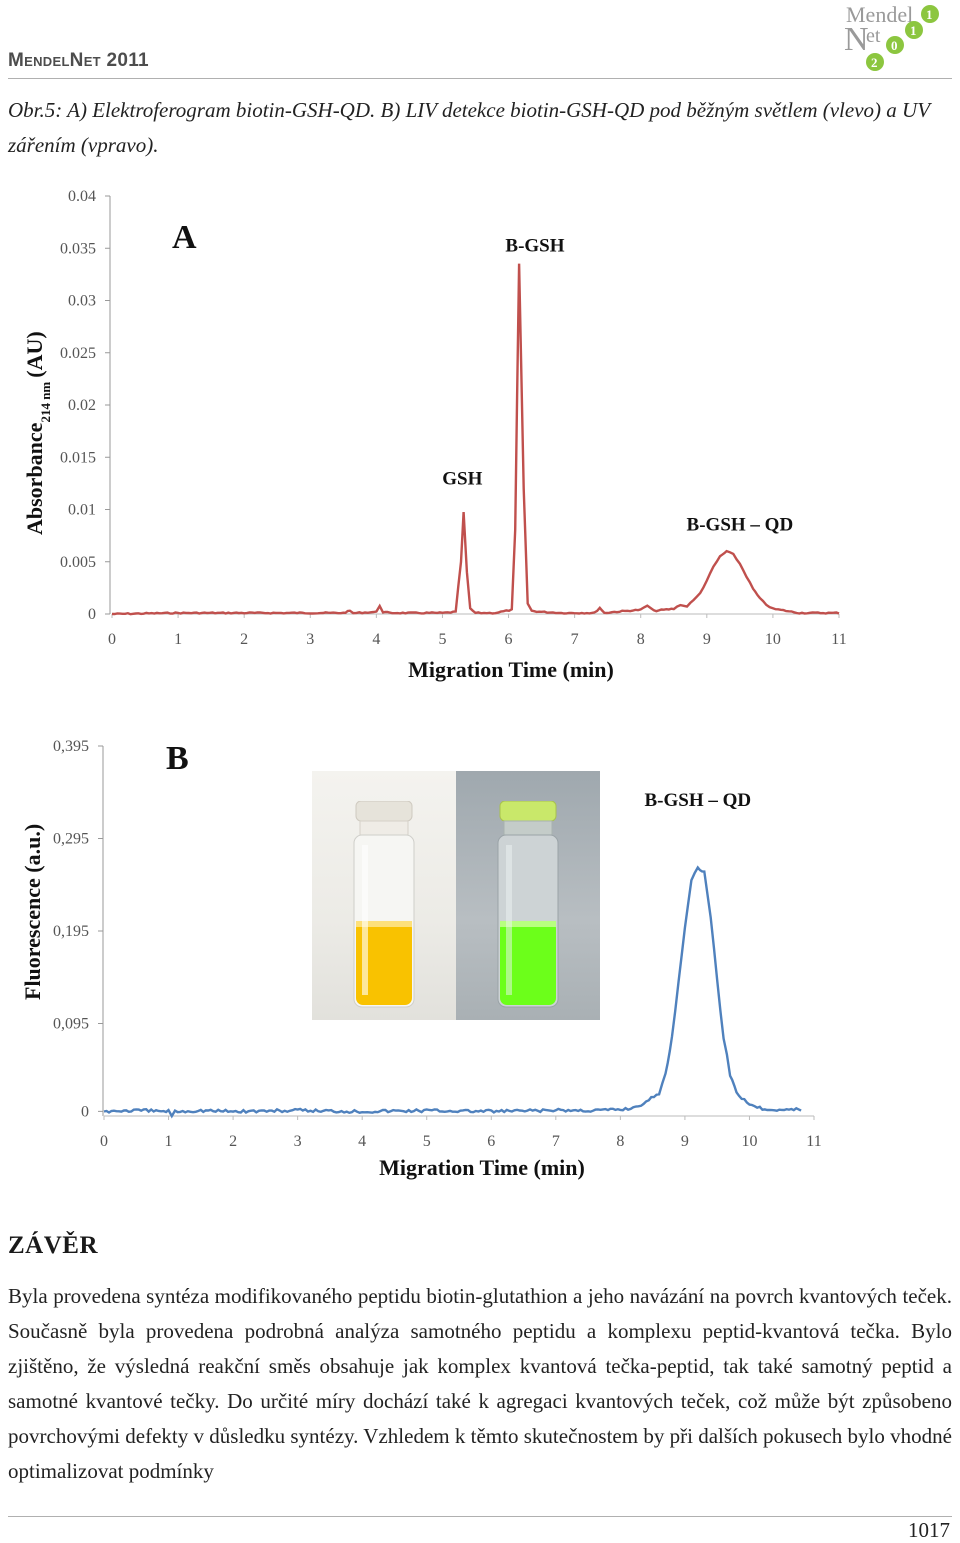 The height and width of the screenshot is (1543, 960). I want to click on y-tick-label: 0.01, so click(82, 510).